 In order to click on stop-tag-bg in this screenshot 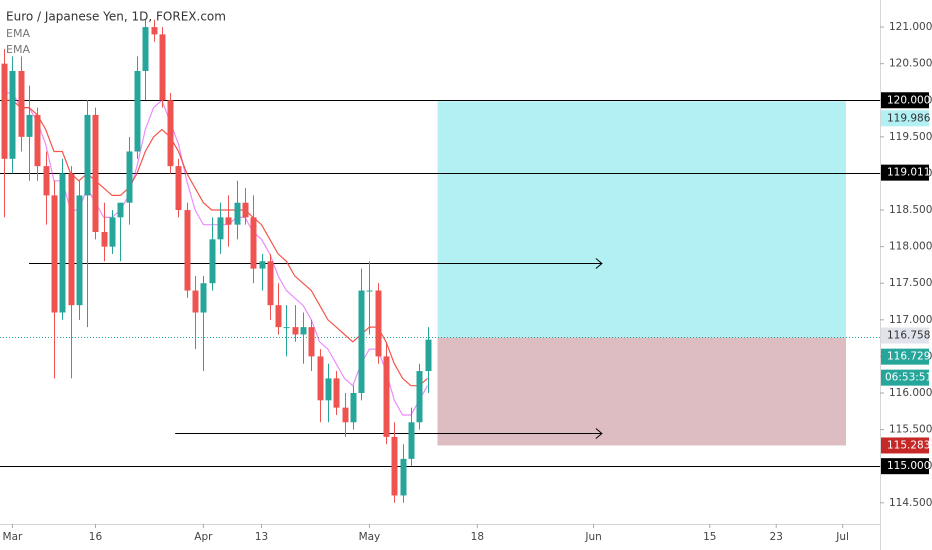, I will do `click(905, 445)`.